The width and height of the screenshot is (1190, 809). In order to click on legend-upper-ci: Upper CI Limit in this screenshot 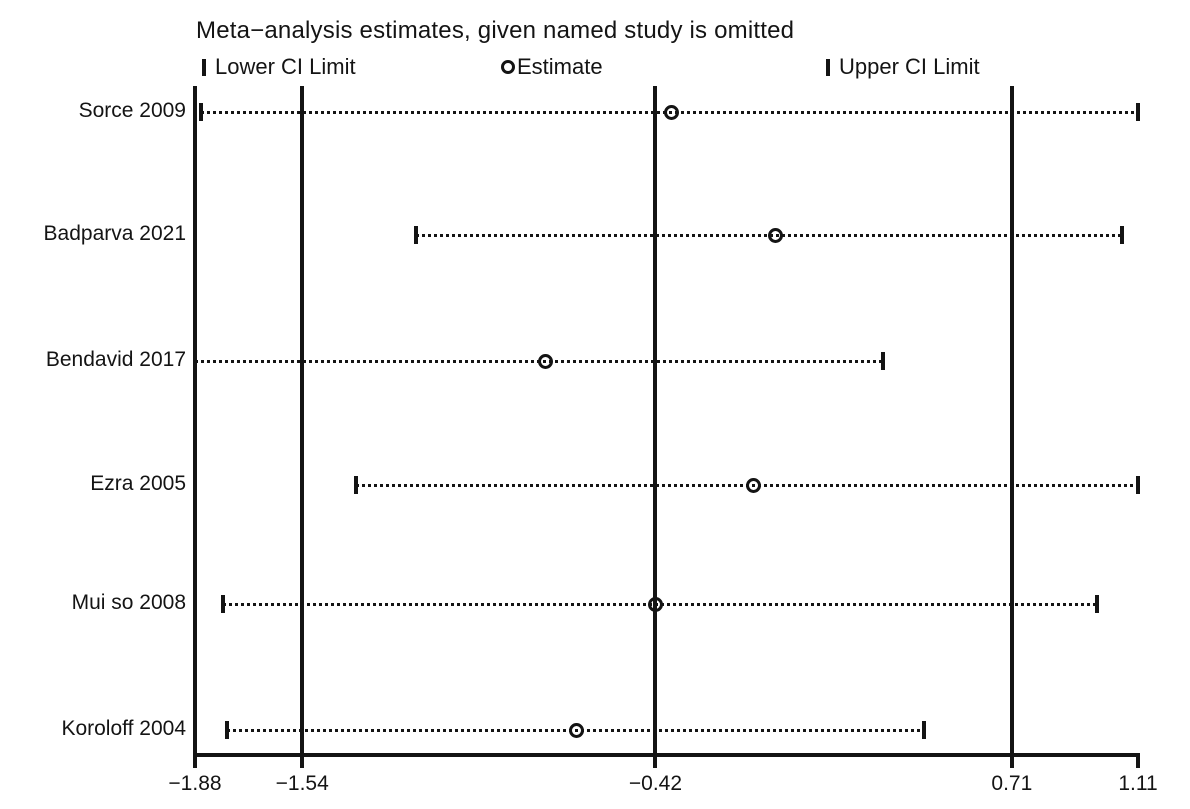, I will do `click(903, 67)`.